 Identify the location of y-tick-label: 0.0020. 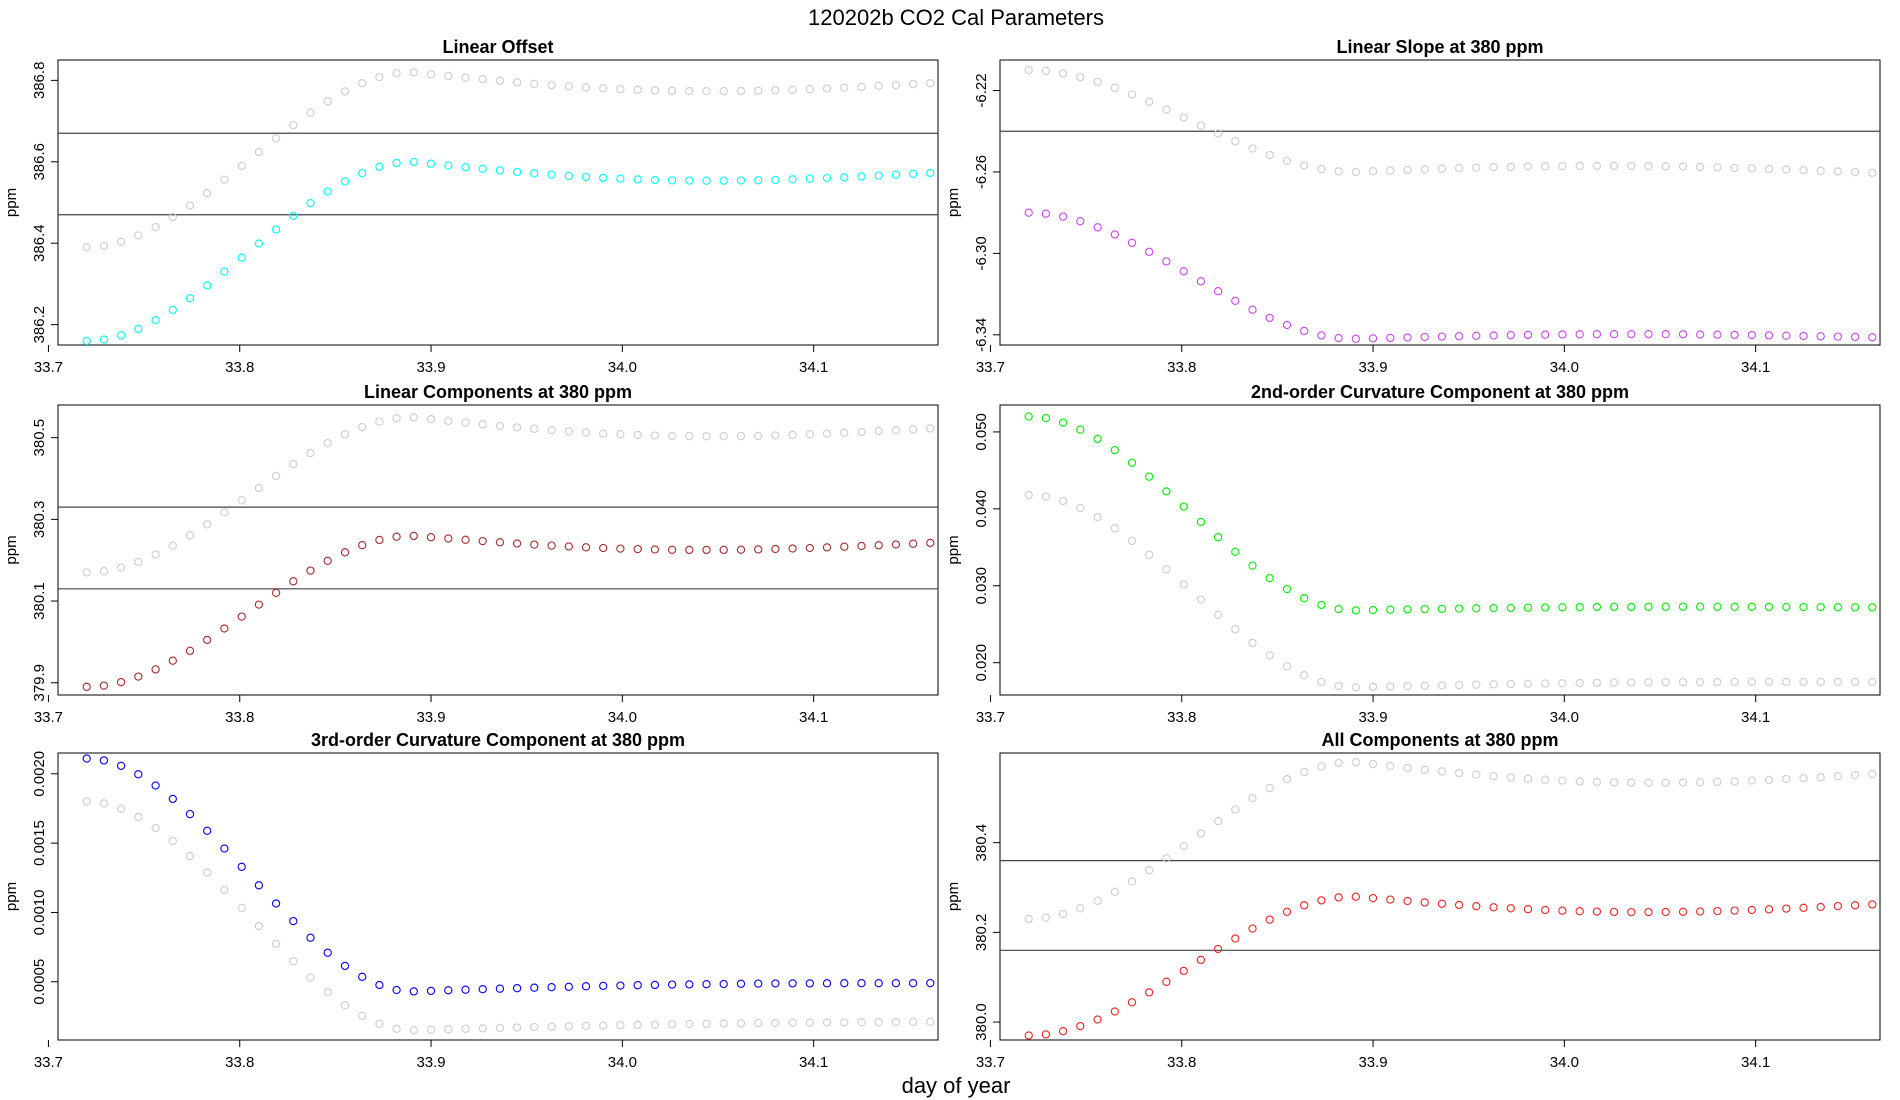
(39, 774).